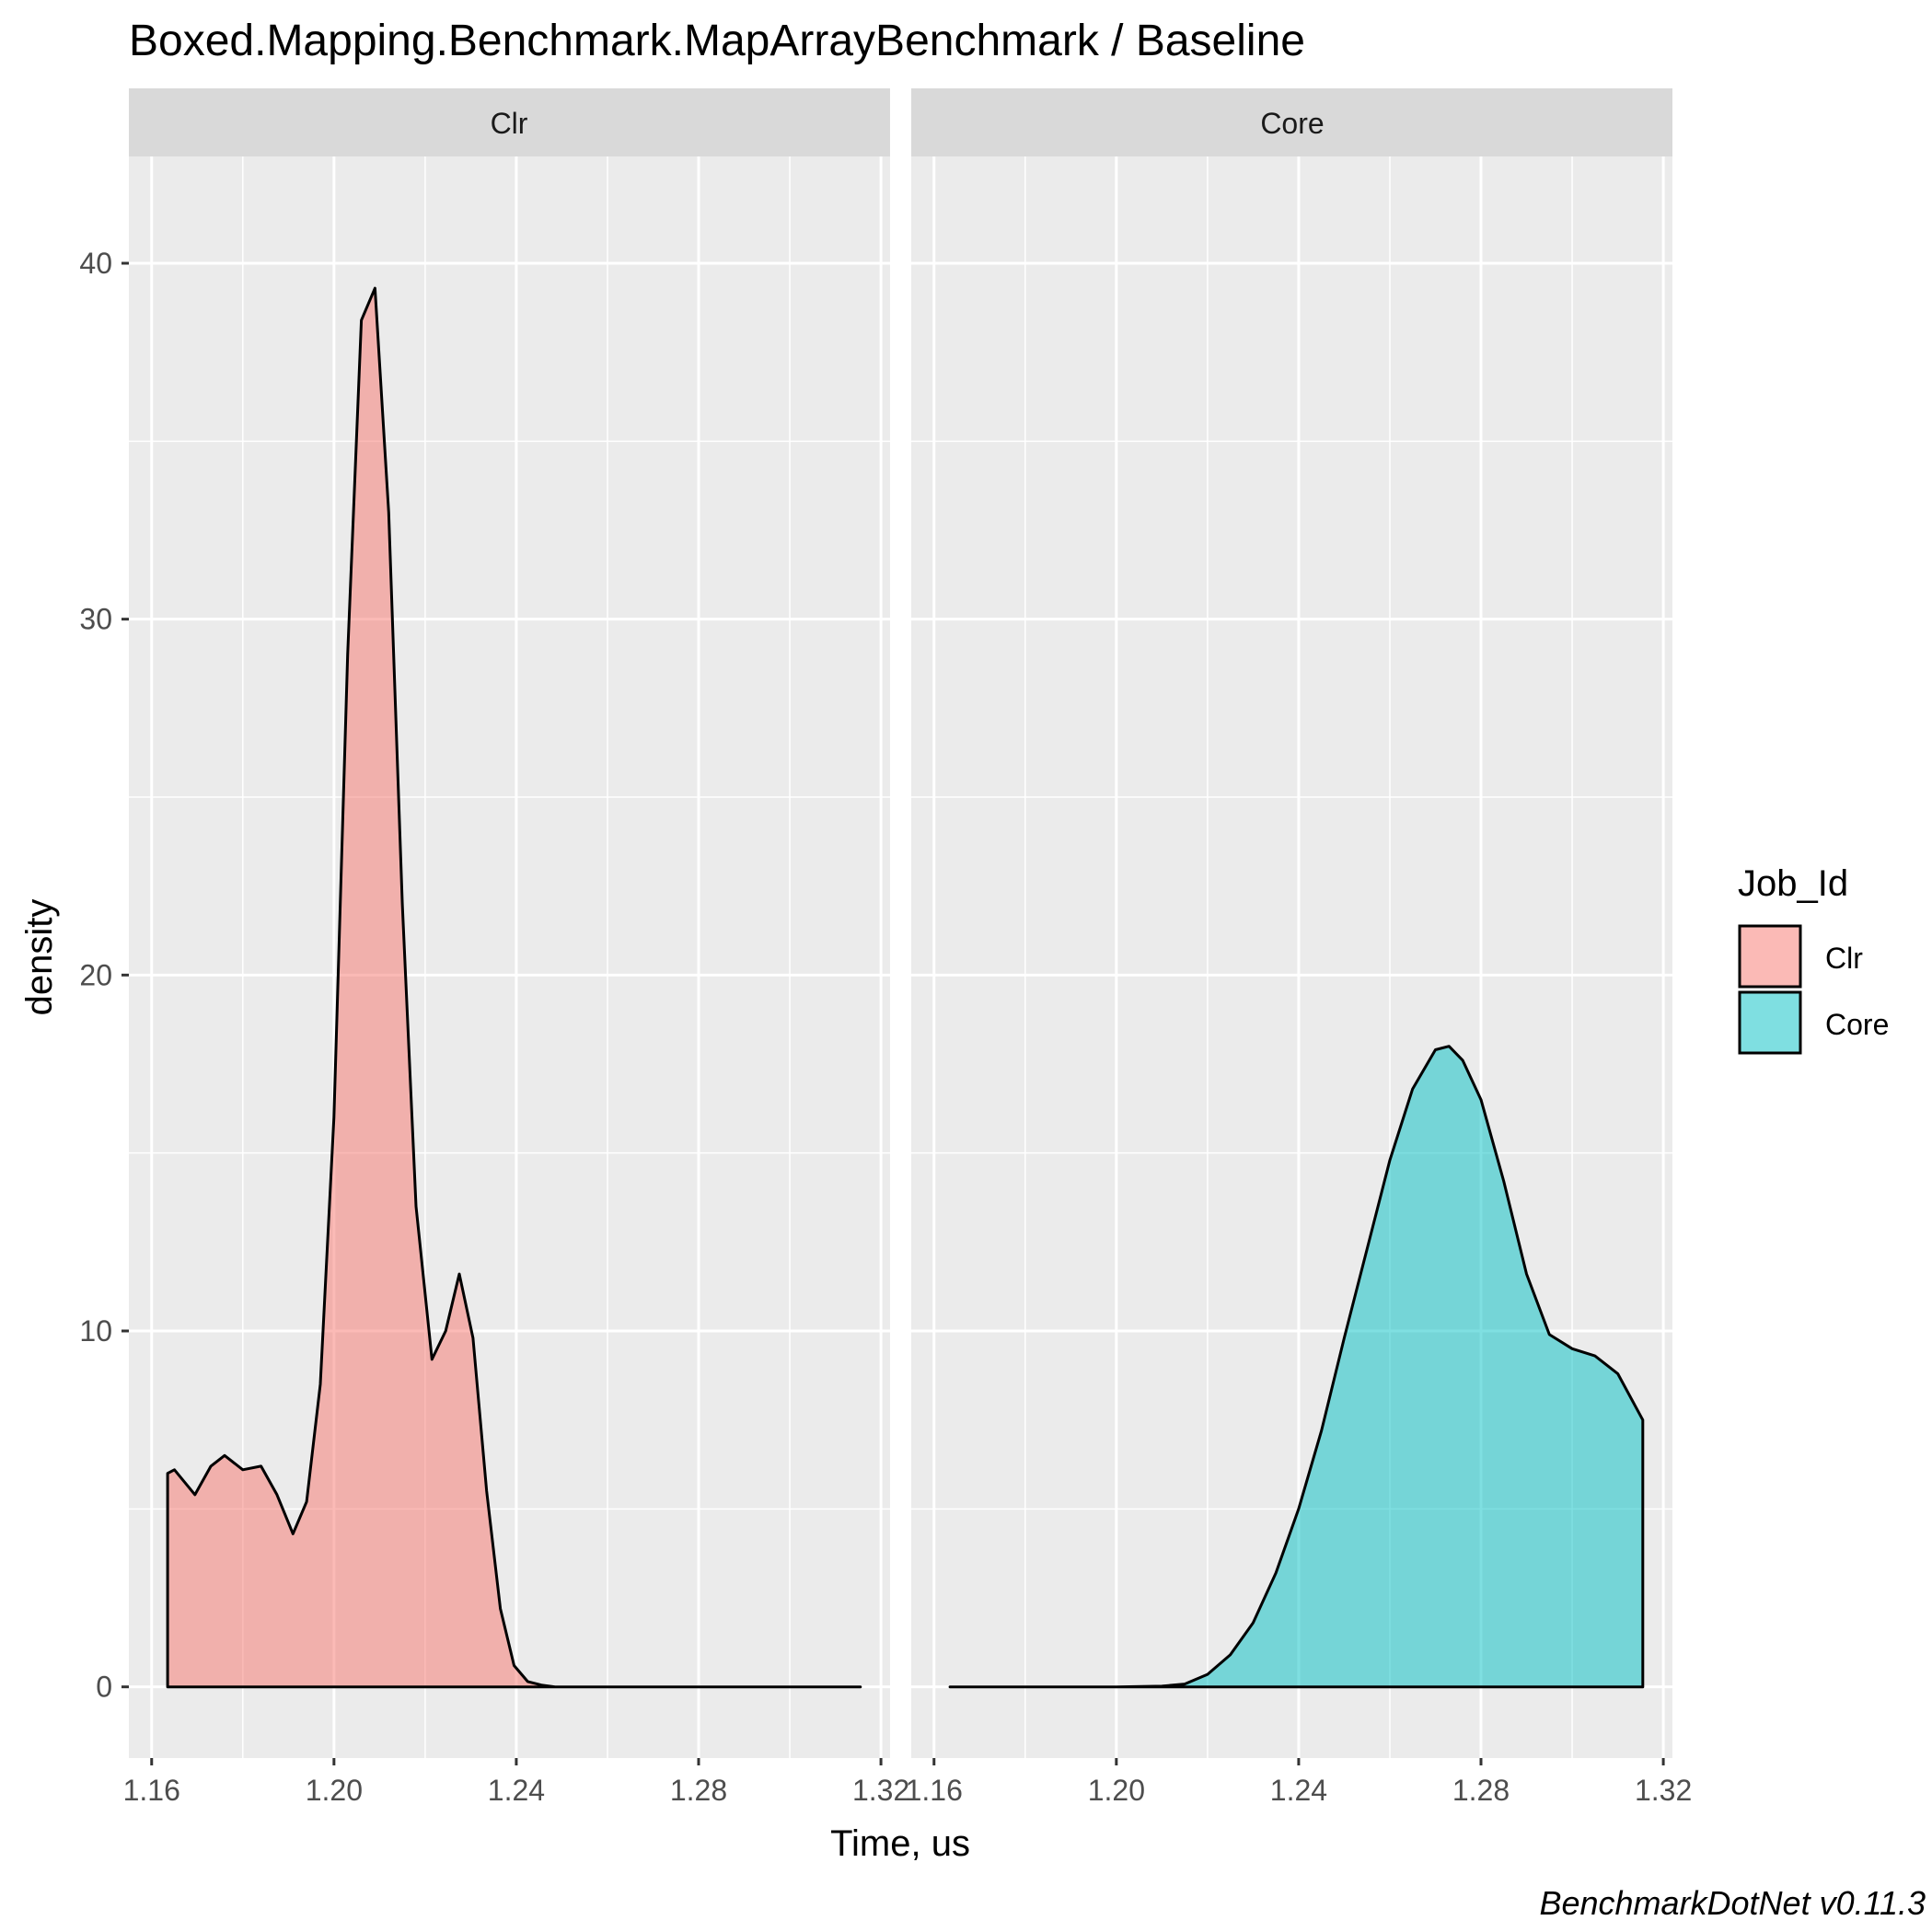  What do you see at coordinates (1814, 959) in the screenshot?
I see `legend: Job_Id Clr Core` at bounding box center [1814, 959].